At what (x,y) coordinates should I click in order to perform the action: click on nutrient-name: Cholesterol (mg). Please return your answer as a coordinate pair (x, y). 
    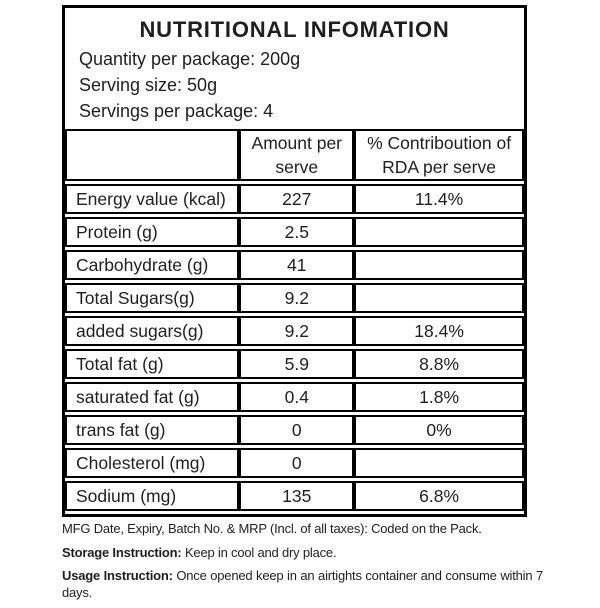
    Looking at the image, I should click on (152, 463).